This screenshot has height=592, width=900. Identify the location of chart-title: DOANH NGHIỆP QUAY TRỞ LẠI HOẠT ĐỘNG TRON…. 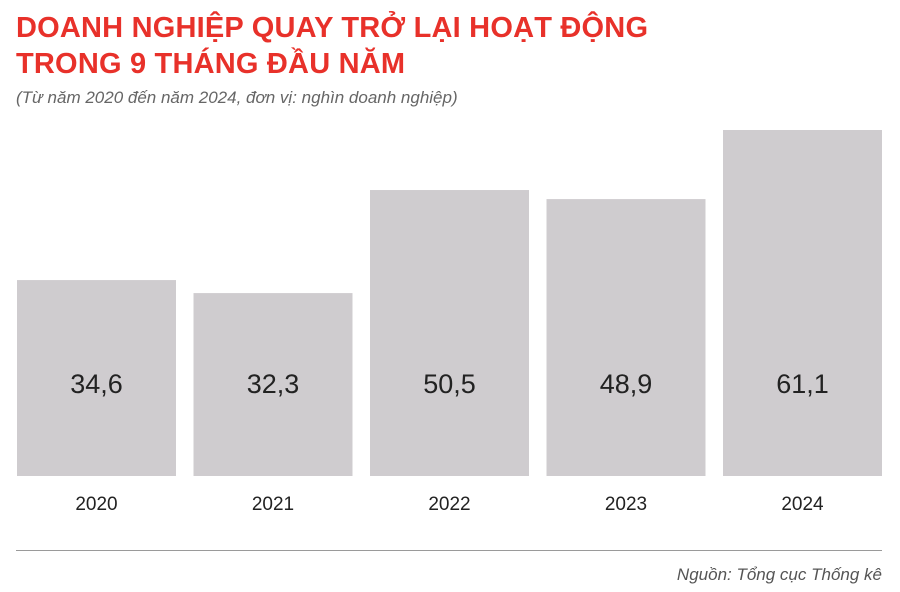
(446, 46).